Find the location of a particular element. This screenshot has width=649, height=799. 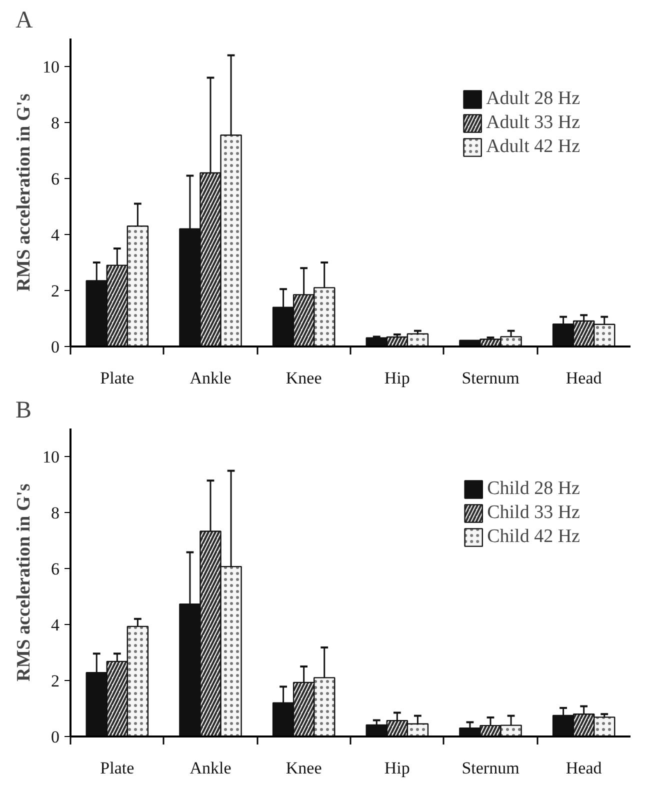

chart-title: B is located at coordinates (24, 411).